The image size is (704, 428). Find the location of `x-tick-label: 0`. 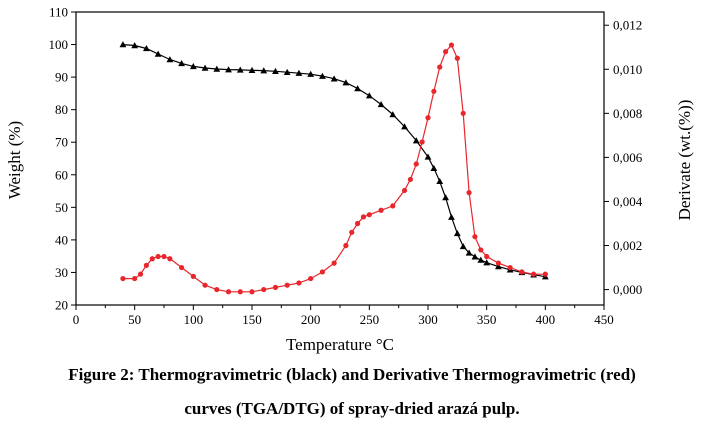

x-tick-label: 0 is located at coordinates (76, 319).